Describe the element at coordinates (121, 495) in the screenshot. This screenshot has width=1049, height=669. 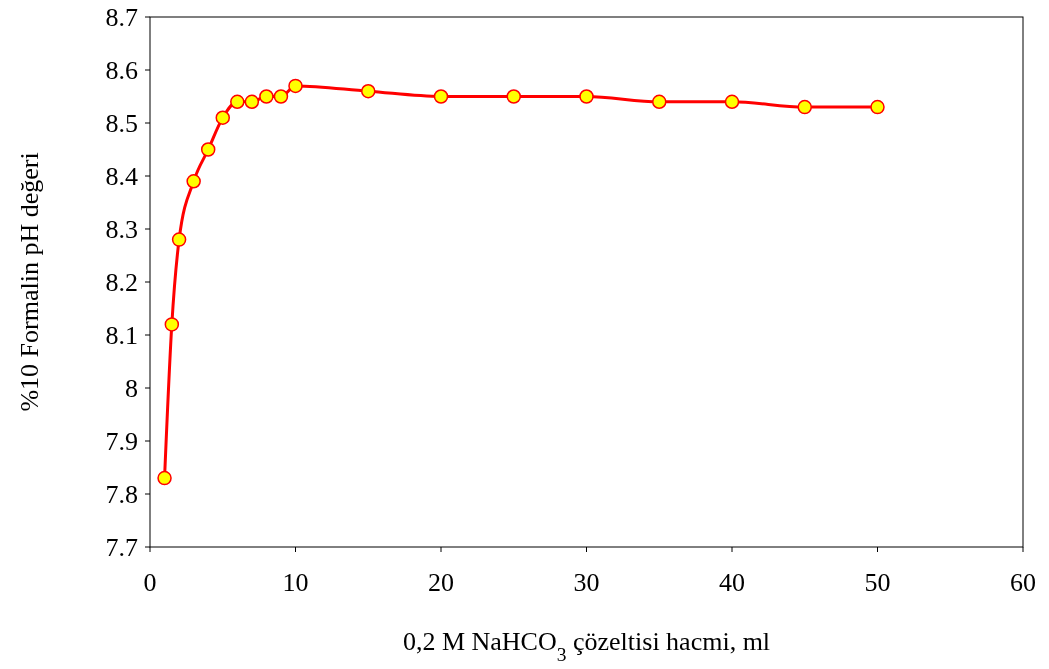
I see `y-tick-label: 7.8` at that location.